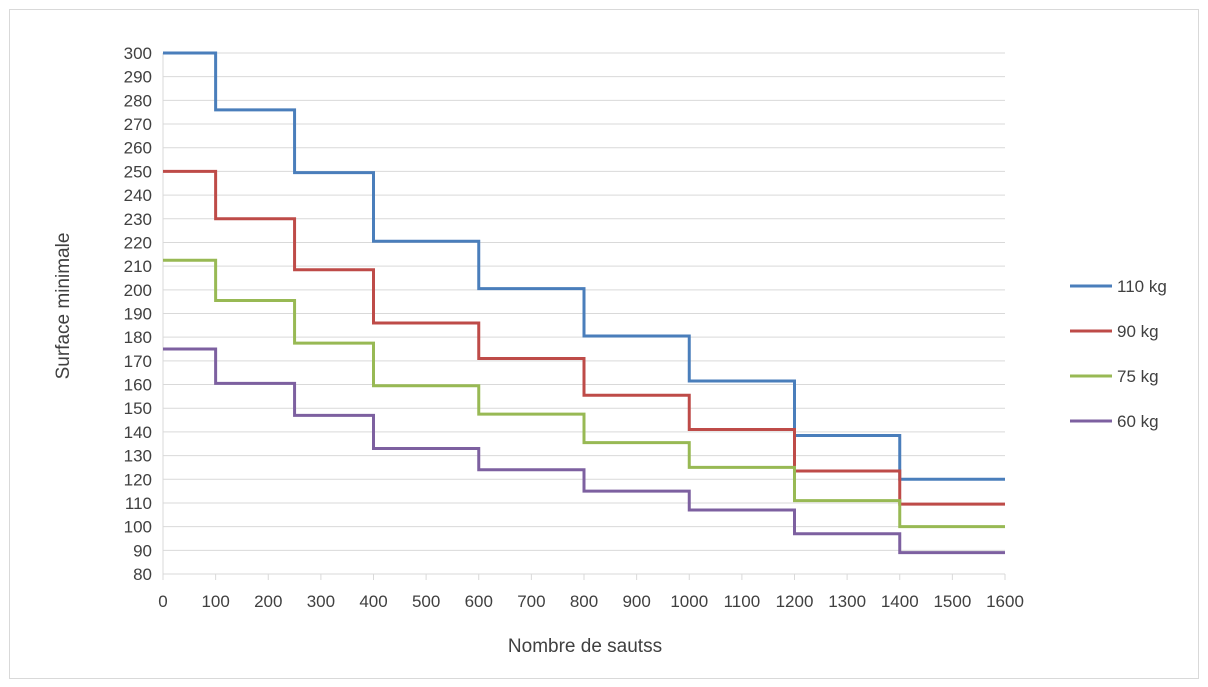 The image size is (1208, 687). What do you see at coordinates (142, 550) in the screenshot?
I see `y-tick-label: 90` at bounding box center [142, 550].